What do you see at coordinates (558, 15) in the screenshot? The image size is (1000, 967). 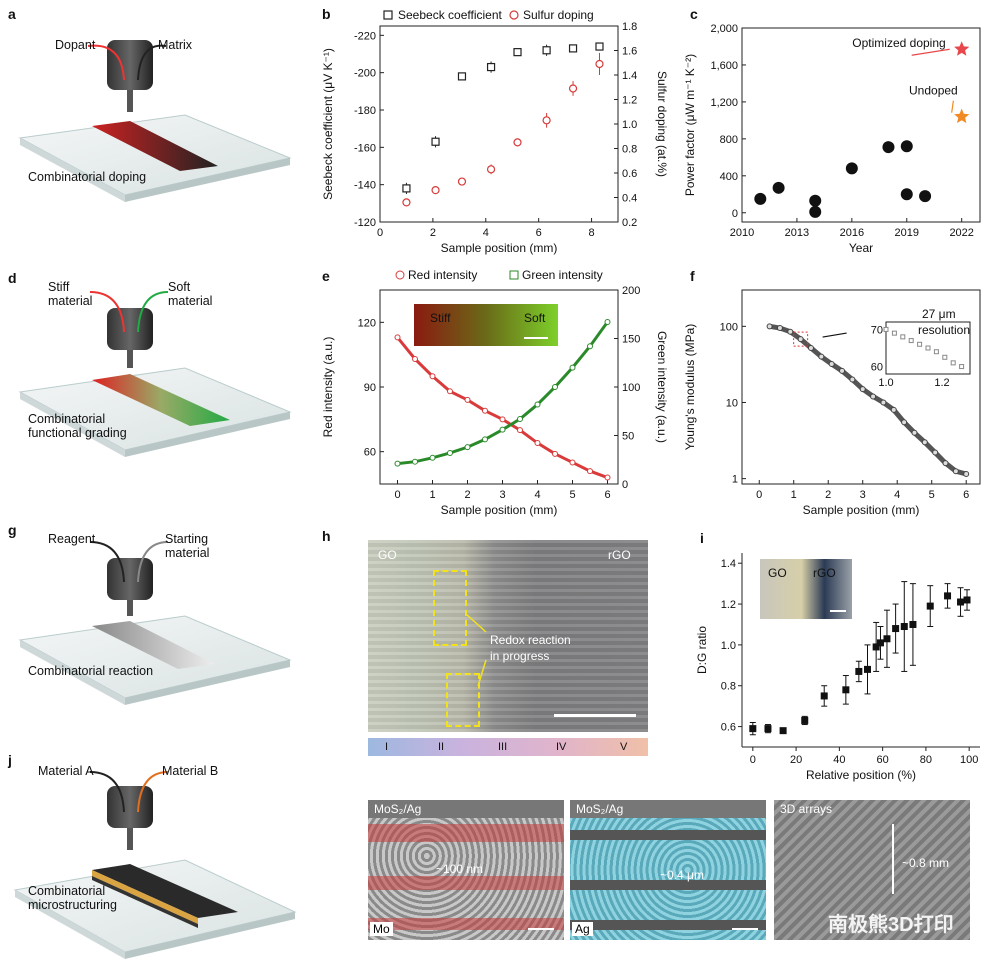 I see `legend-sulfur: Sulfur doping` at bounding box center [558, 15].